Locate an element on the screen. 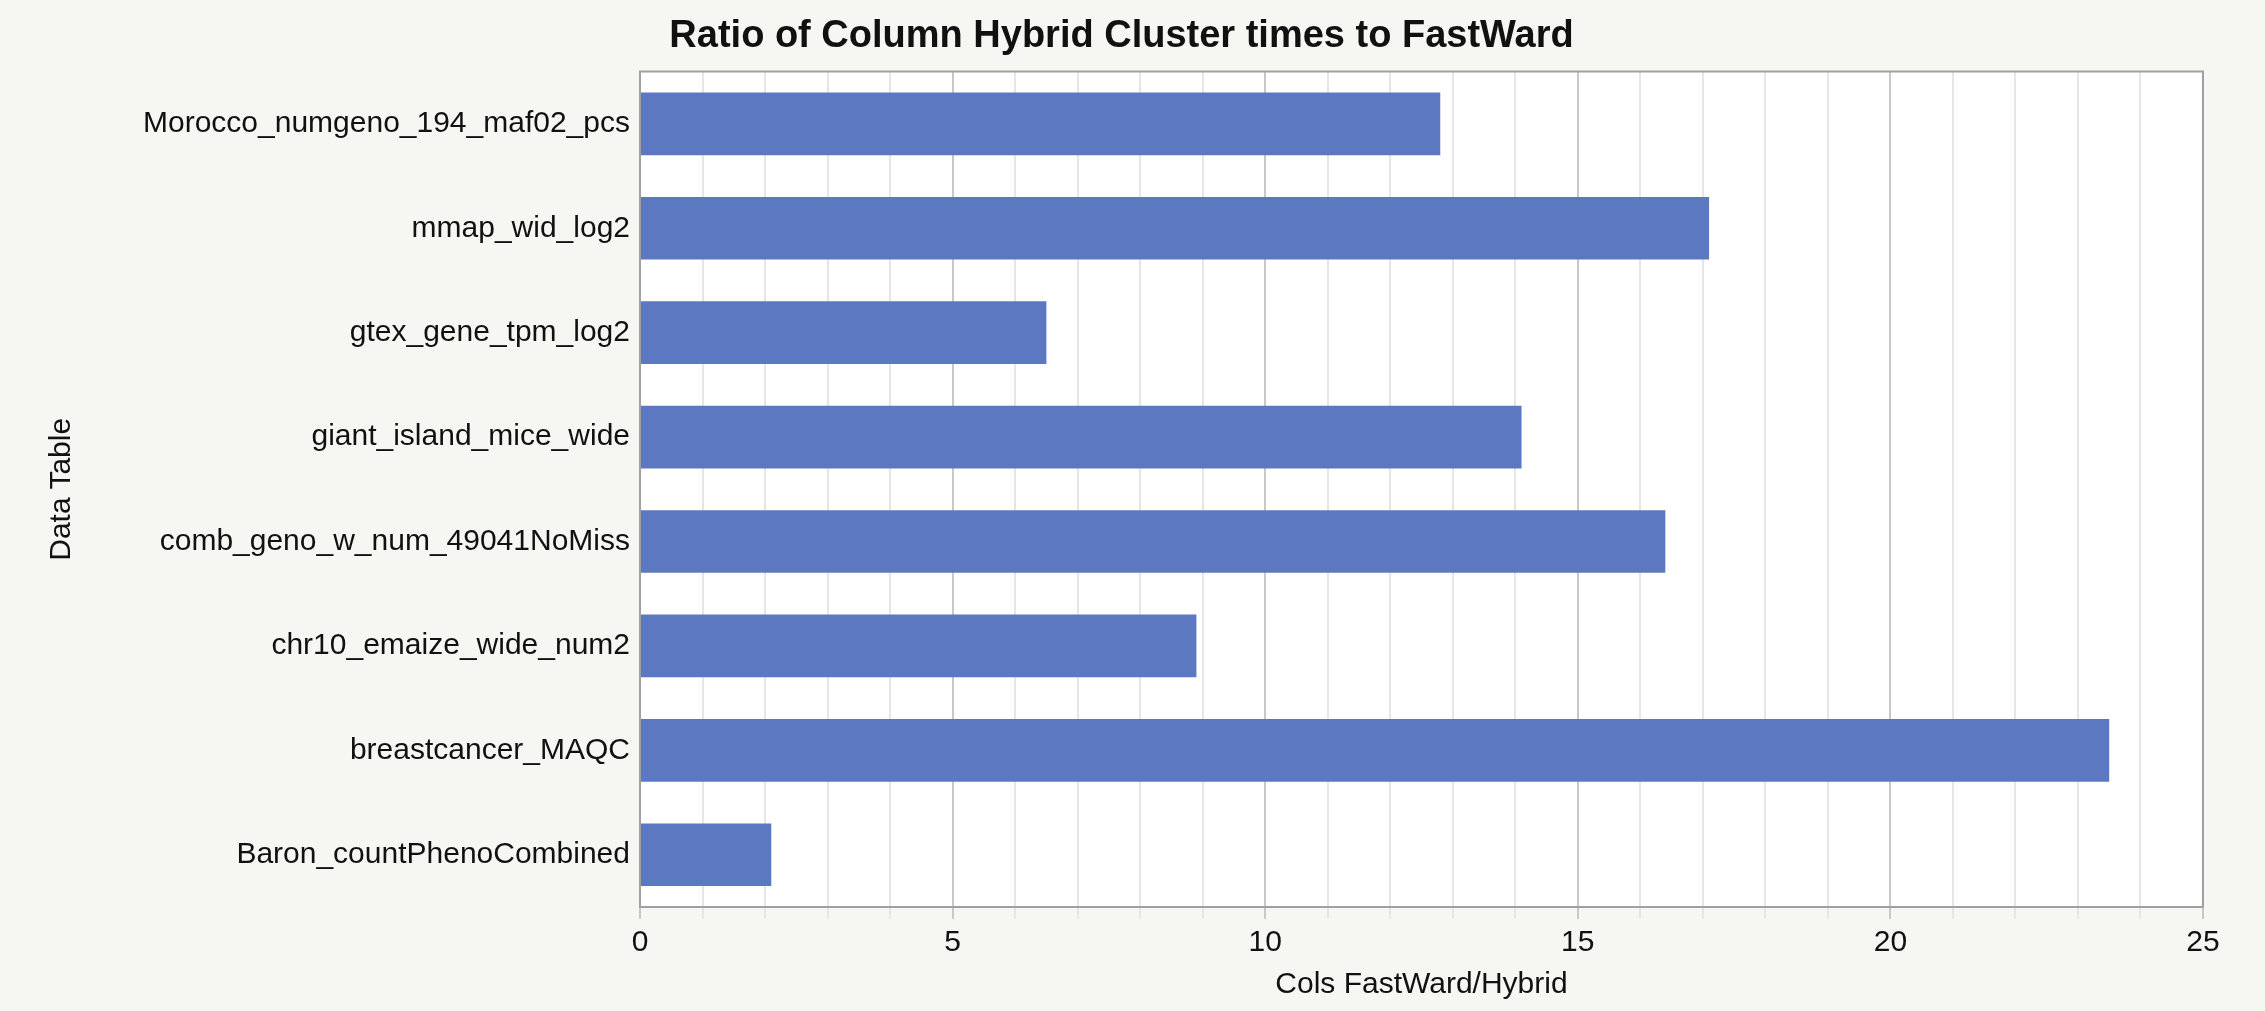  x-tick-label: 0 is located at coordinates (640, 941).